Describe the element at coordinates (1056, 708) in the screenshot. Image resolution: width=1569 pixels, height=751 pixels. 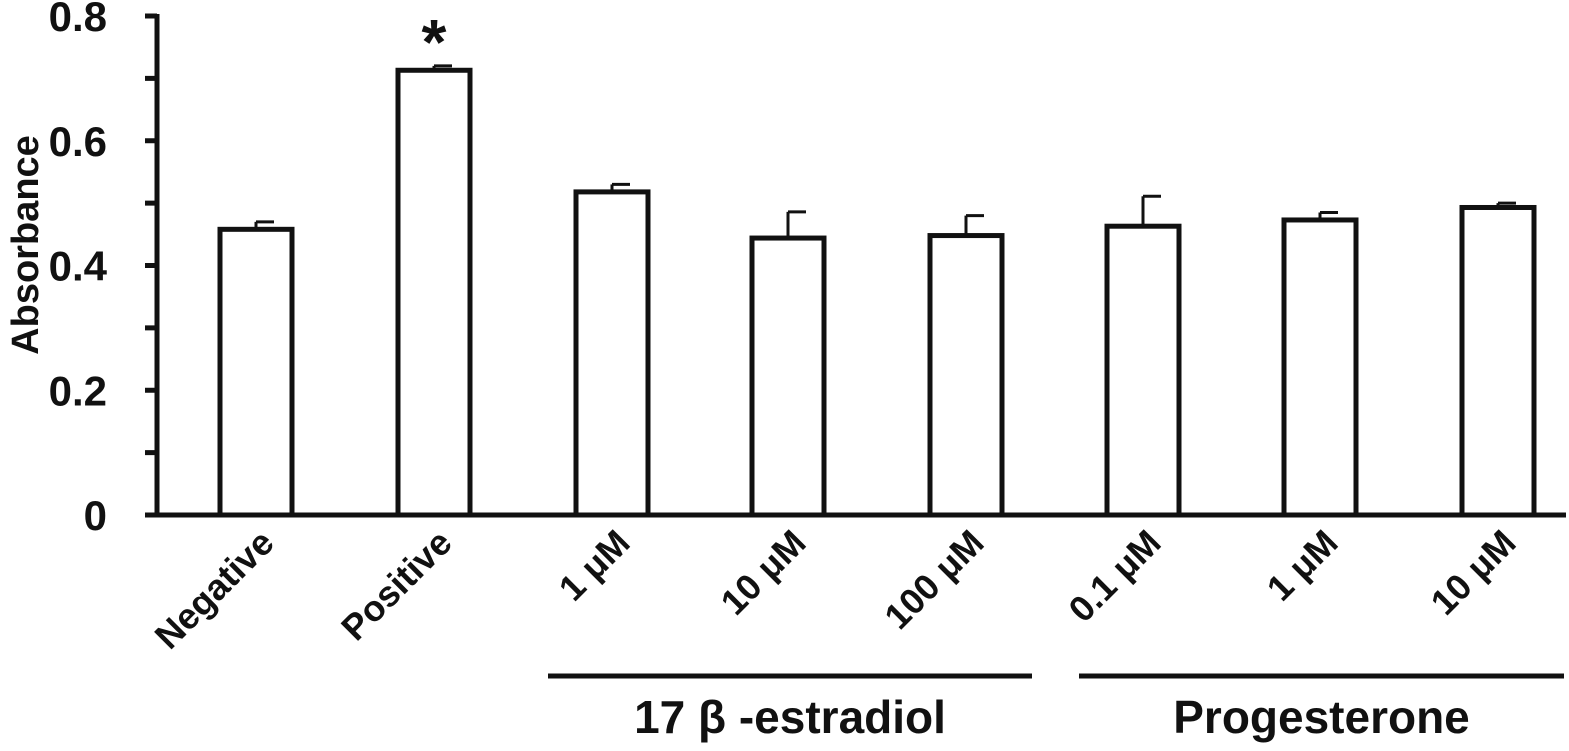
I see `group-brackets: 17 β -estradiol Progesterone` at that location.